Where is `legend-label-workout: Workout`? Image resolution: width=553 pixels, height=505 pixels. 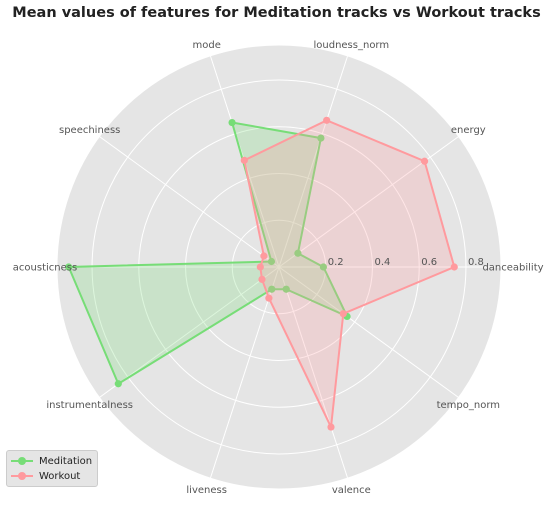
legend-label-workout: Workout is located at coordinates (60, 476).